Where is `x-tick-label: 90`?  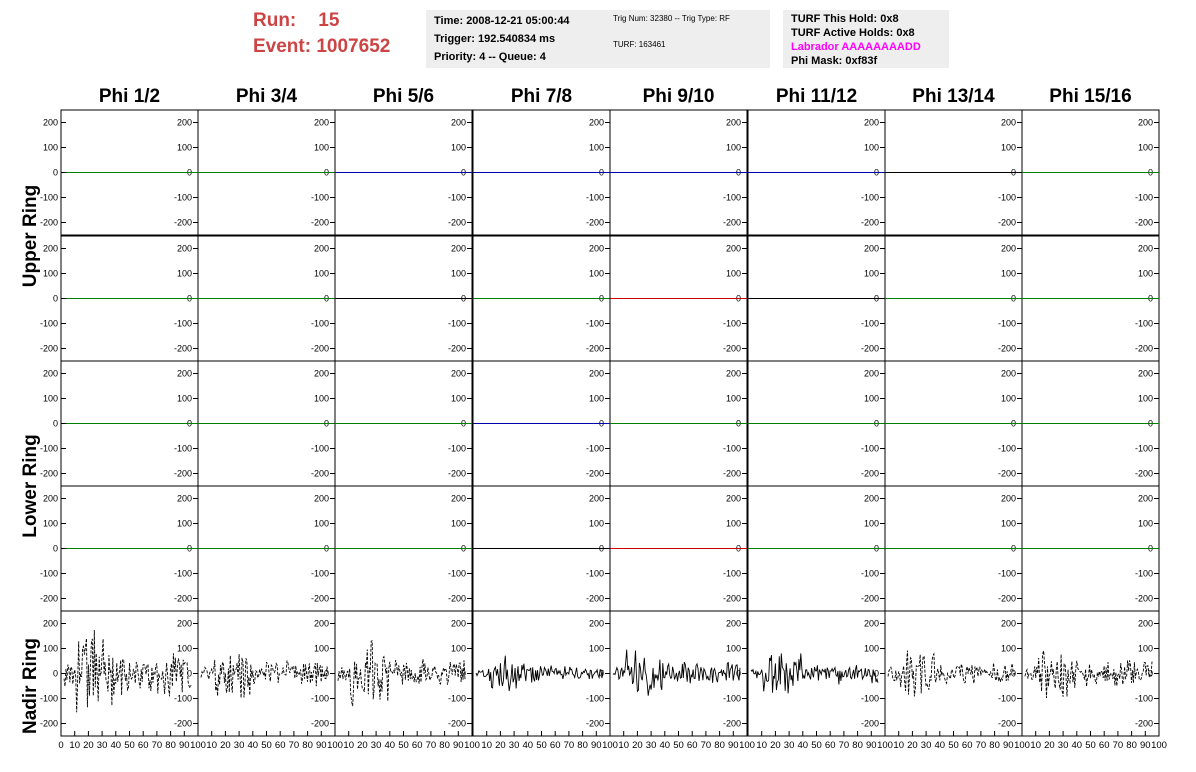
x-tick-label: 90 is located at coordinates (321, 745).